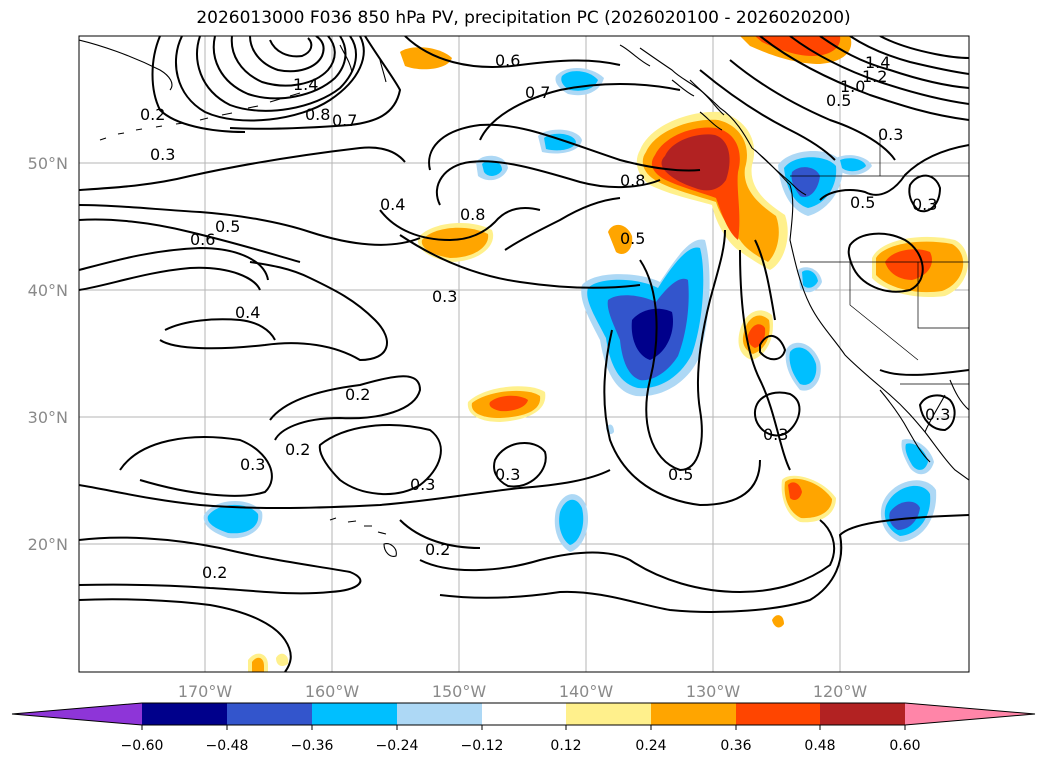 The image size is (1047, 765). Describe the element at coordinates (363, 63) in the screenshot. I see `coastline-alaska-south` at that location.